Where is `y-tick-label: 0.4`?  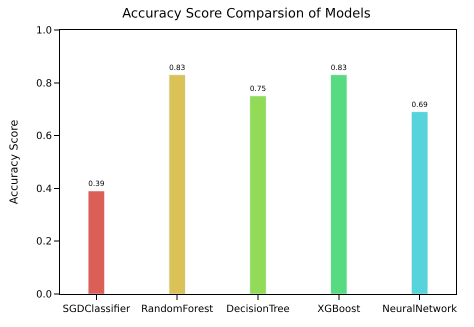
y-tick-label: 0.4 is located at coordinates (44, 189).